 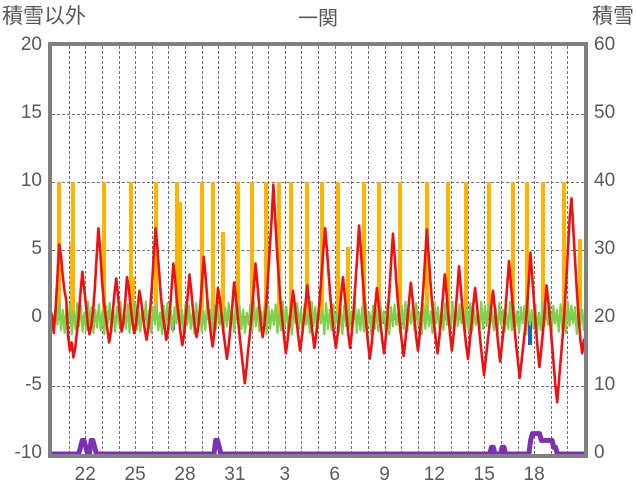 What do you see at coordinates (285, 474) in the screenshot?
I see `x-axis-tick-label: 3` at bounding box center [285, 474].